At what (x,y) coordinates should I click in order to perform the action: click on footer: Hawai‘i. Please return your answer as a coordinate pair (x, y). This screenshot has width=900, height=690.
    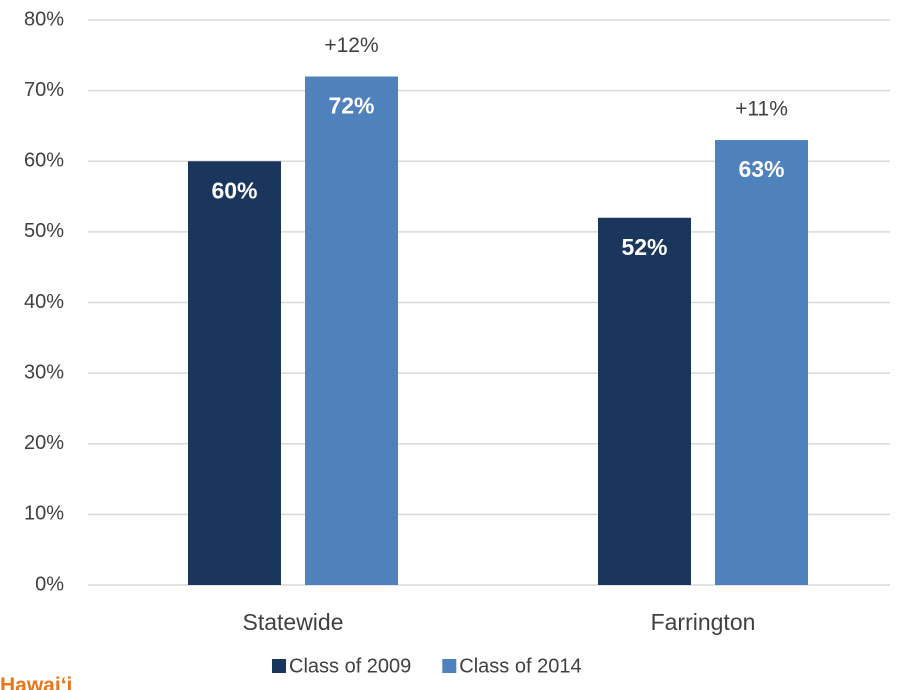
    Looking at the image, I should click on (36, 682).